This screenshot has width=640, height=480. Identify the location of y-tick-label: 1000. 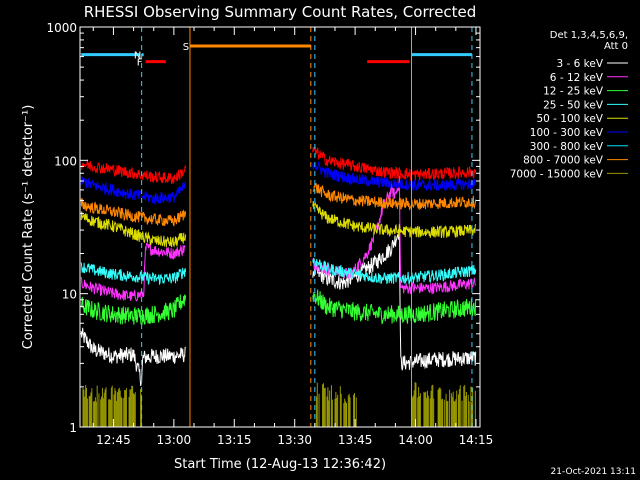
(61, 28).